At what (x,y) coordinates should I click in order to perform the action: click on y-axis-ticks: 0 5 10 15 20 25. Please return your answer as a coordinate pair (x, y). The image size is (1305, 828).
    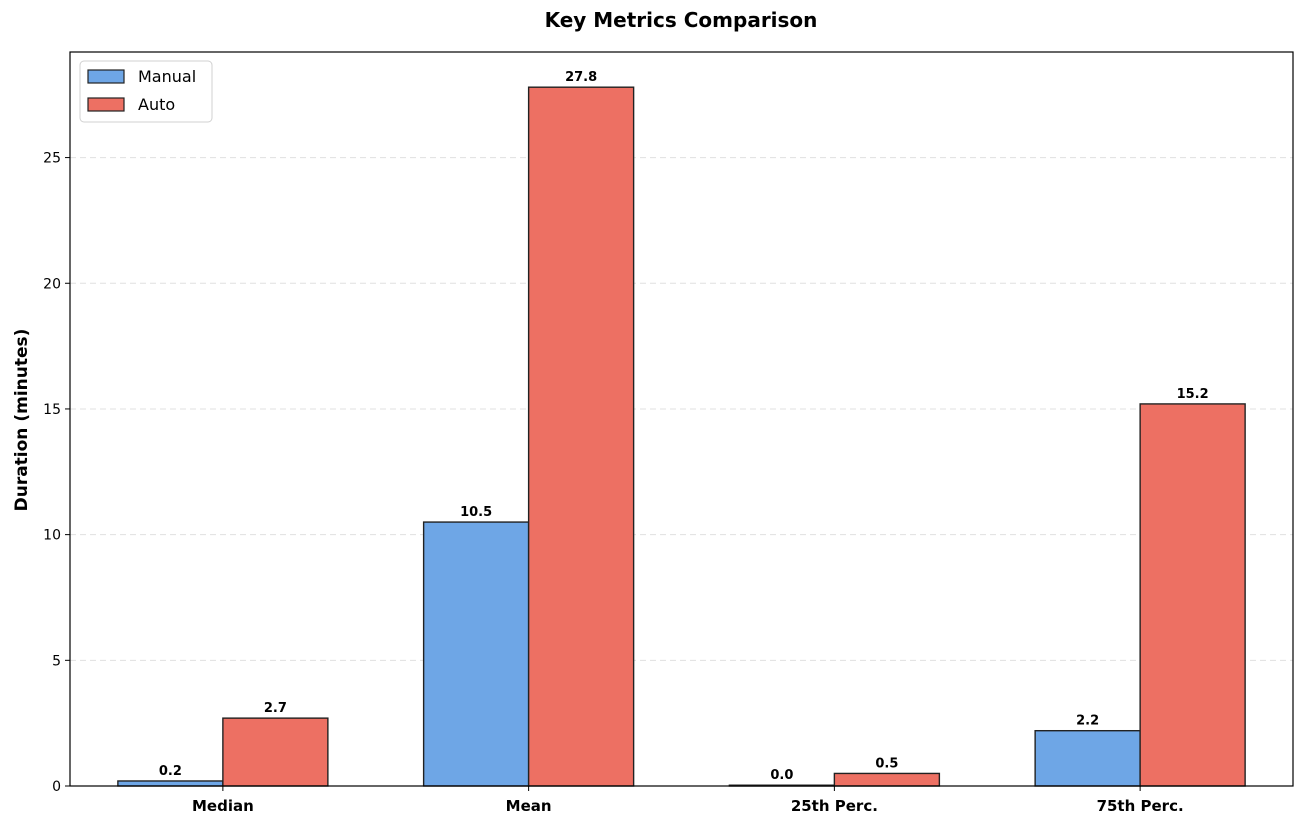
    Looking at the image, I should click on (56, 473).